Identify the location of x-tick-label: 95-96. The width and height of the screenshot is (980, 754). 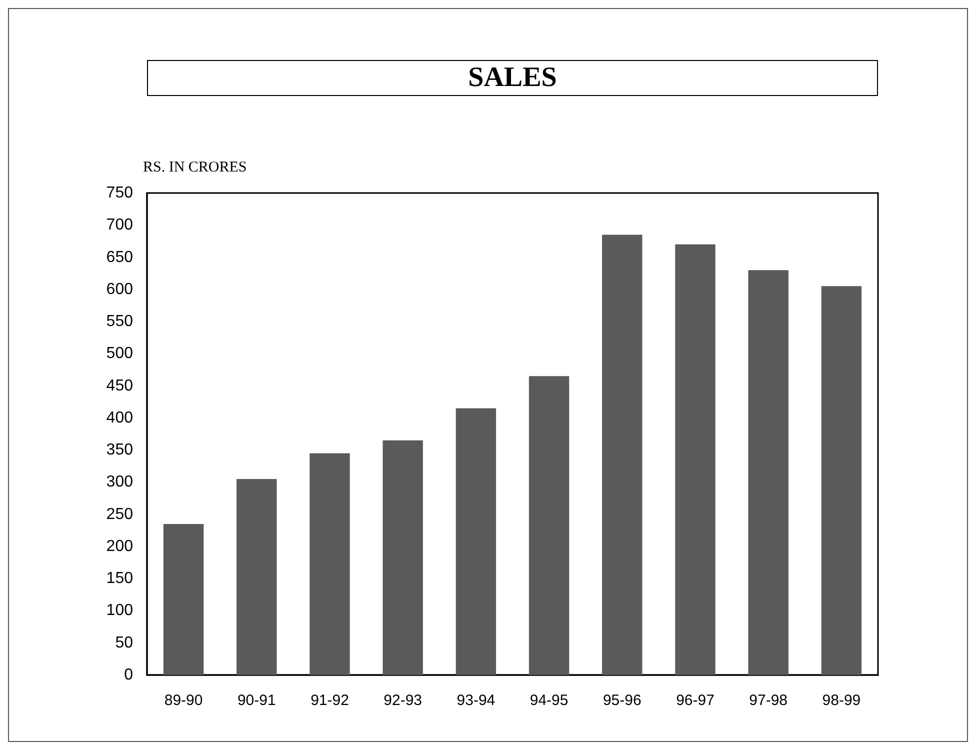
(622, 700).